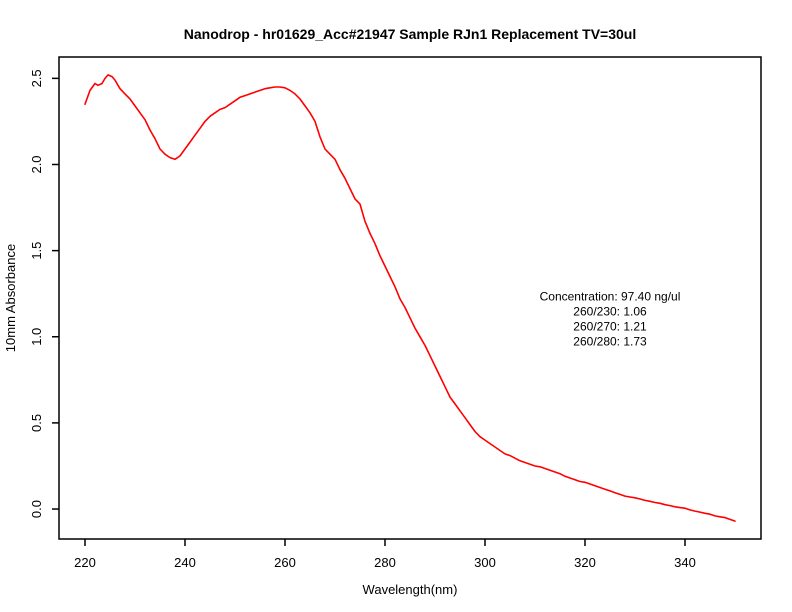  Describe the element at coordinates (610, 342) in the screenshot. I see `annotation-line: 260/280: 1.73` at that location.